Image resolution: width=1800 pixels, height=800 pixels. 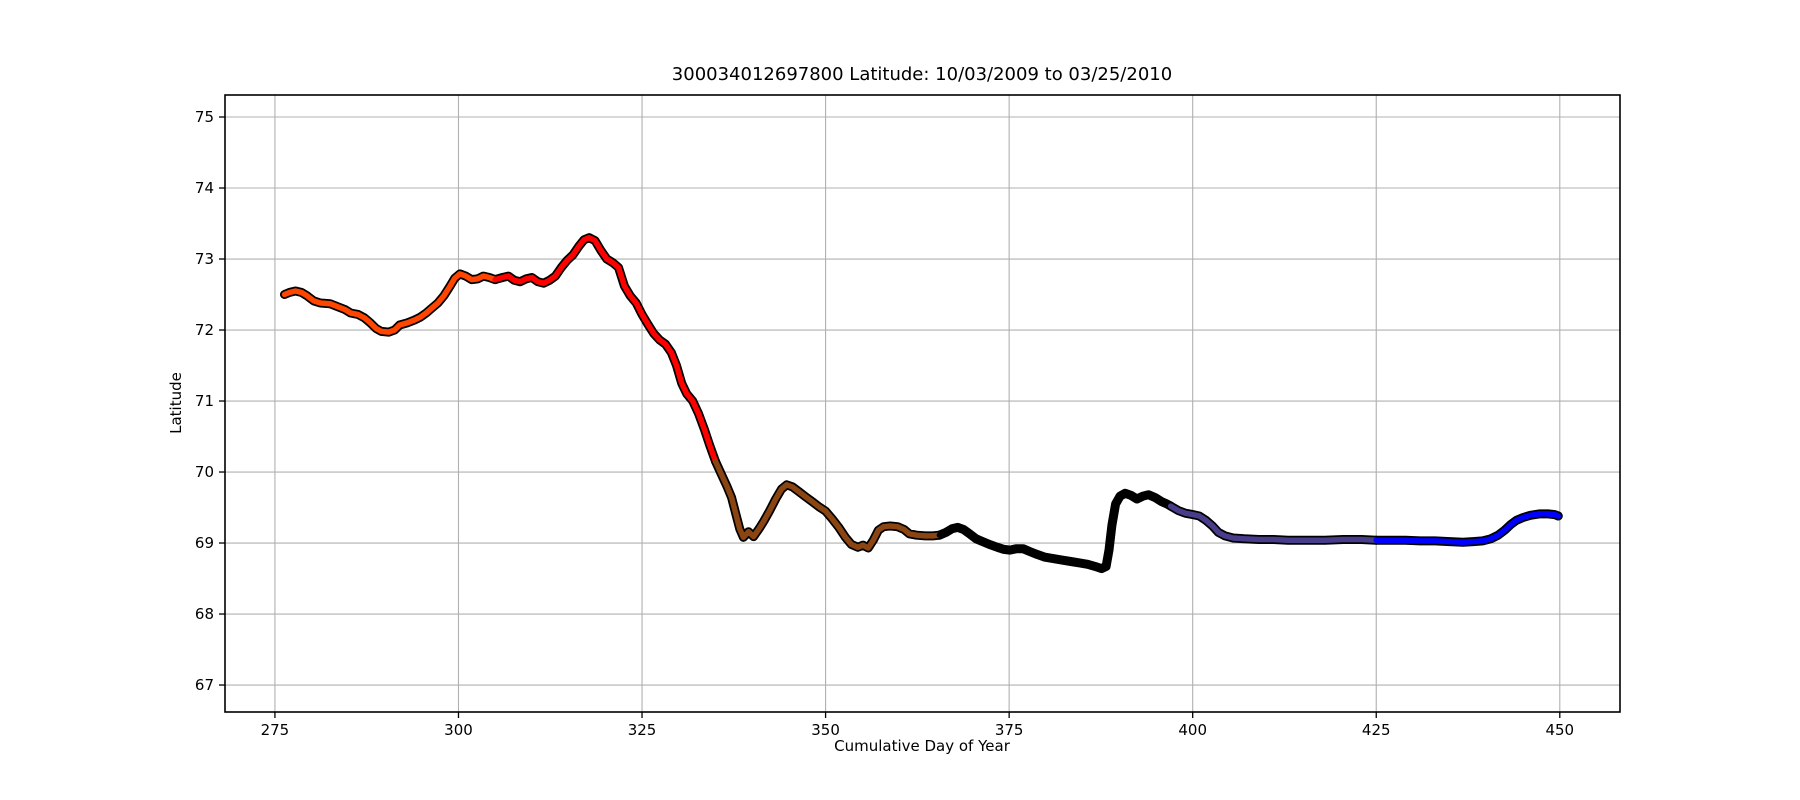 I want to click on x-tick-label: 425, so click(x=1376, y=730).